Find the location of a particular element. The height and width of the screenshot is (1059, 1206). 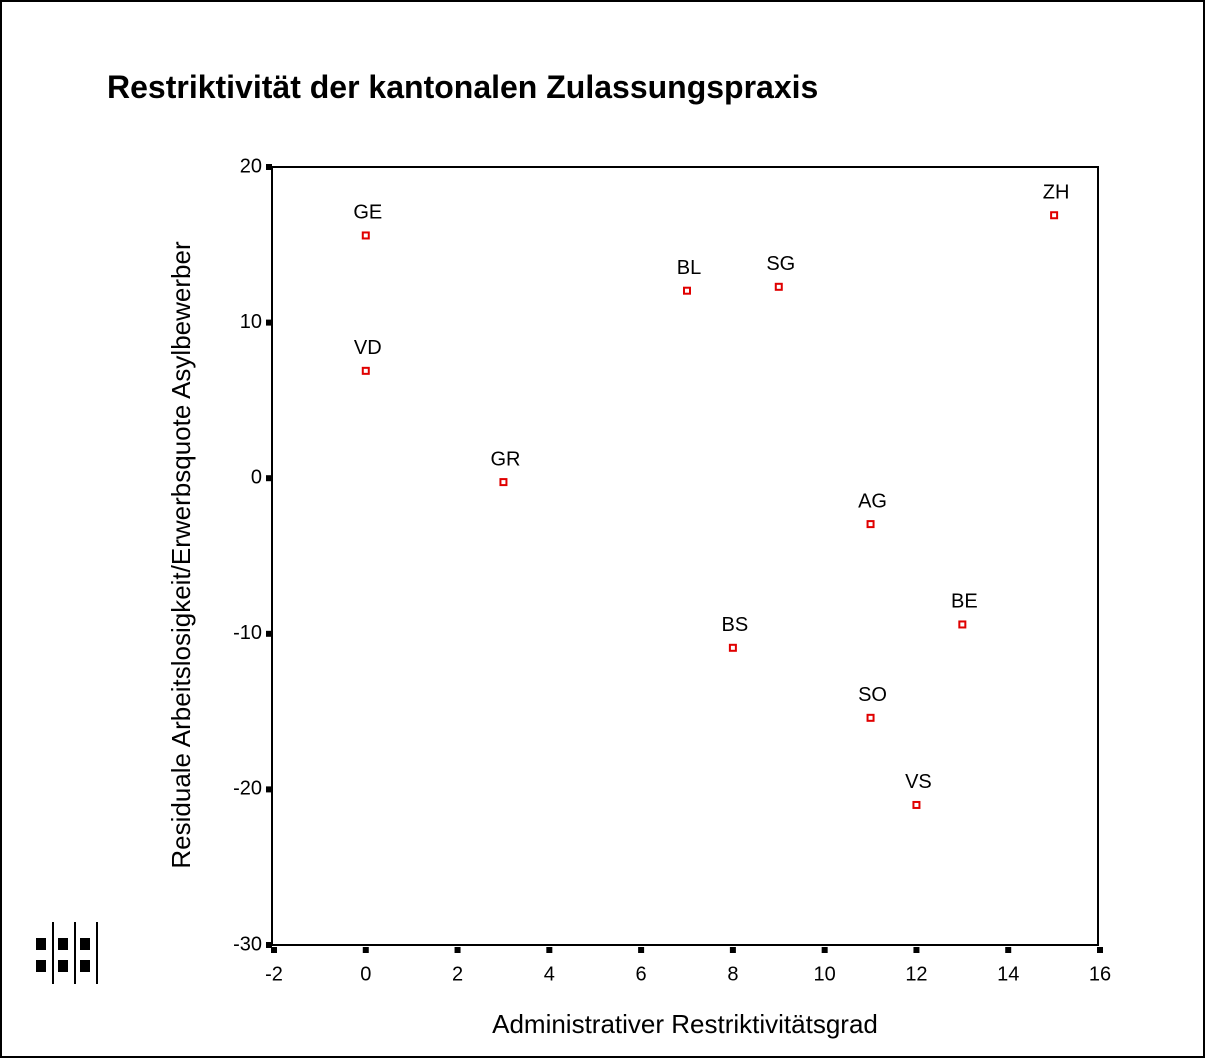

point-label: AG is located at coordinates (872, 501).